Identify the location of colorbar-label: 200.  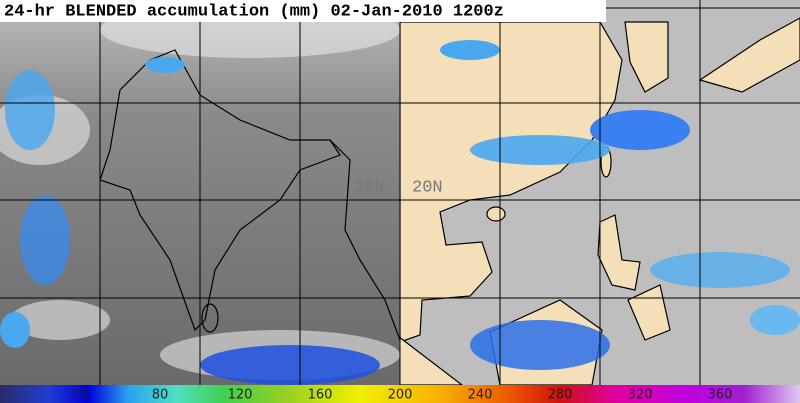
(400, 395).